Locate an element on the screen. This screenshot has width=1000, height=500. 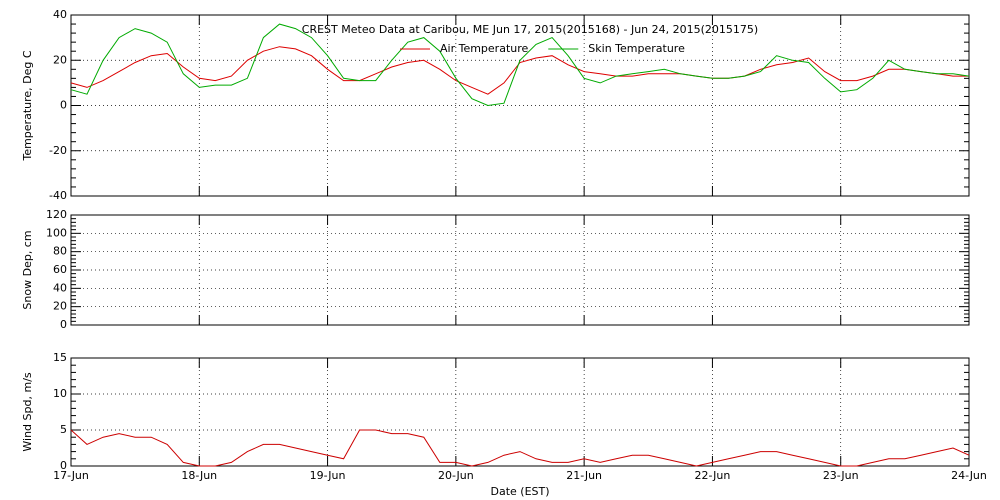
y-tick-label: 10 is located at coordinates (60, 393).